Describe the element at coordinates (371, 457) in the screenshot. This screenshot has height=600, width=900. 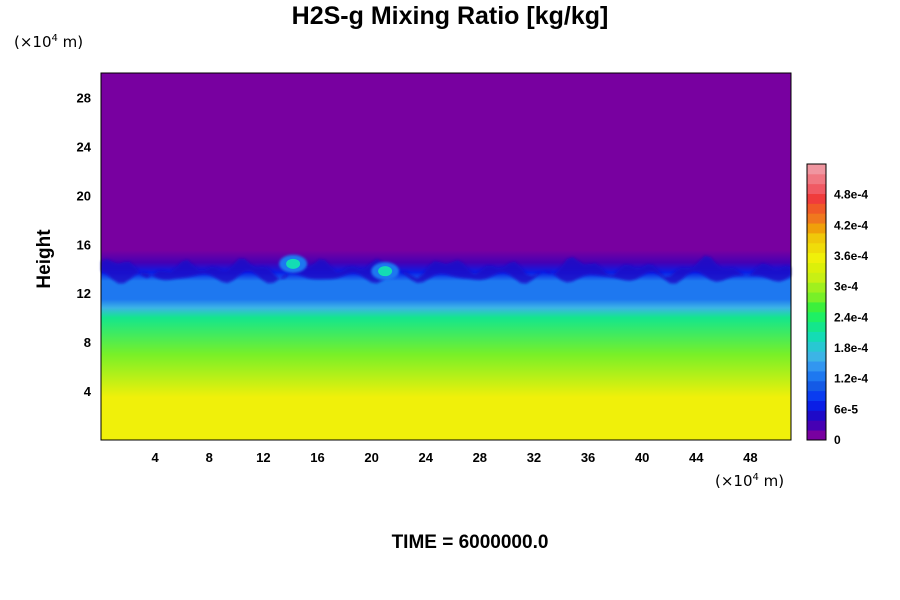
I see `x-tick-label: 20` at that location.